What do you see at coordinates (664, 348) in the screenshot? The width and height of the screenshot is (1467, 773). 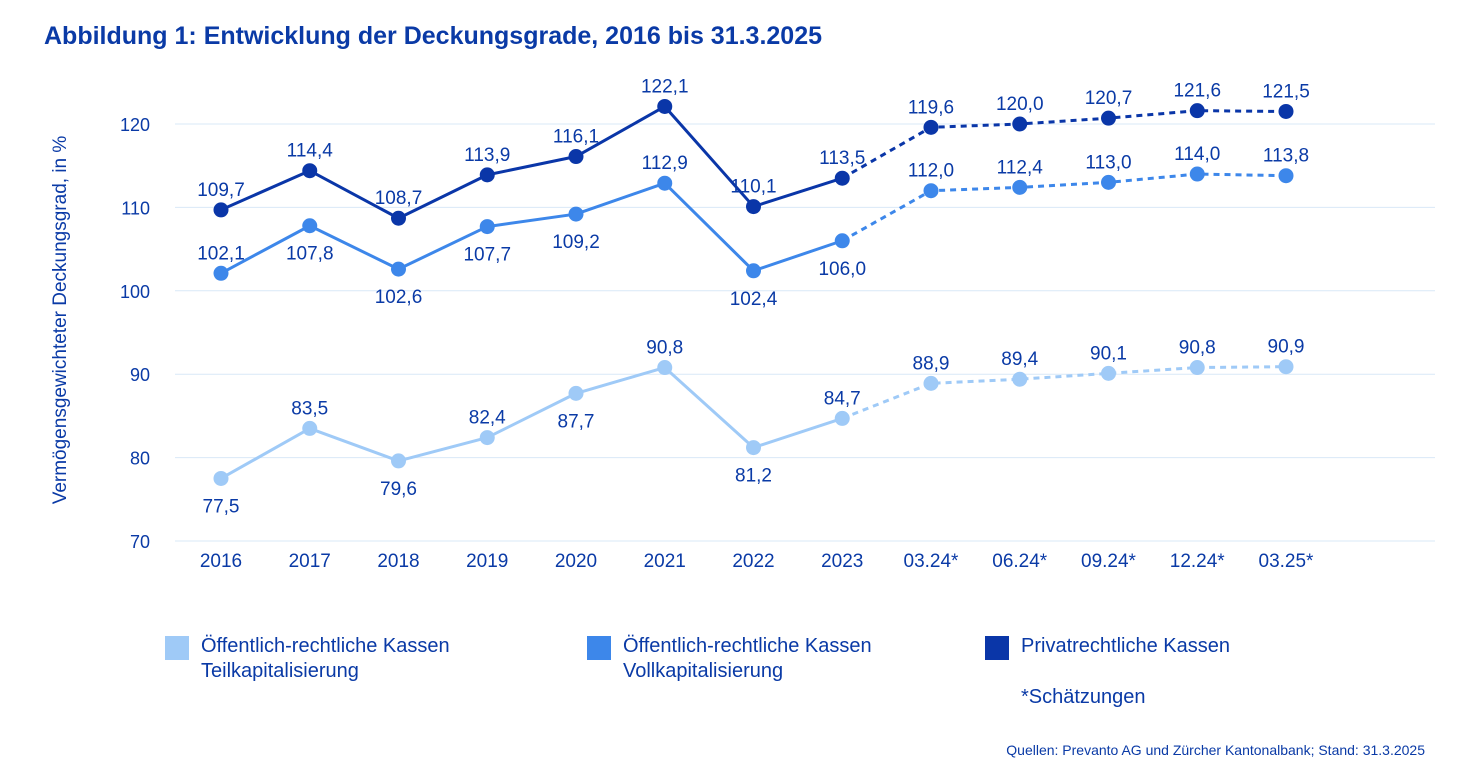 I see `data-label: 90,8` at bounding box center [664, 348].